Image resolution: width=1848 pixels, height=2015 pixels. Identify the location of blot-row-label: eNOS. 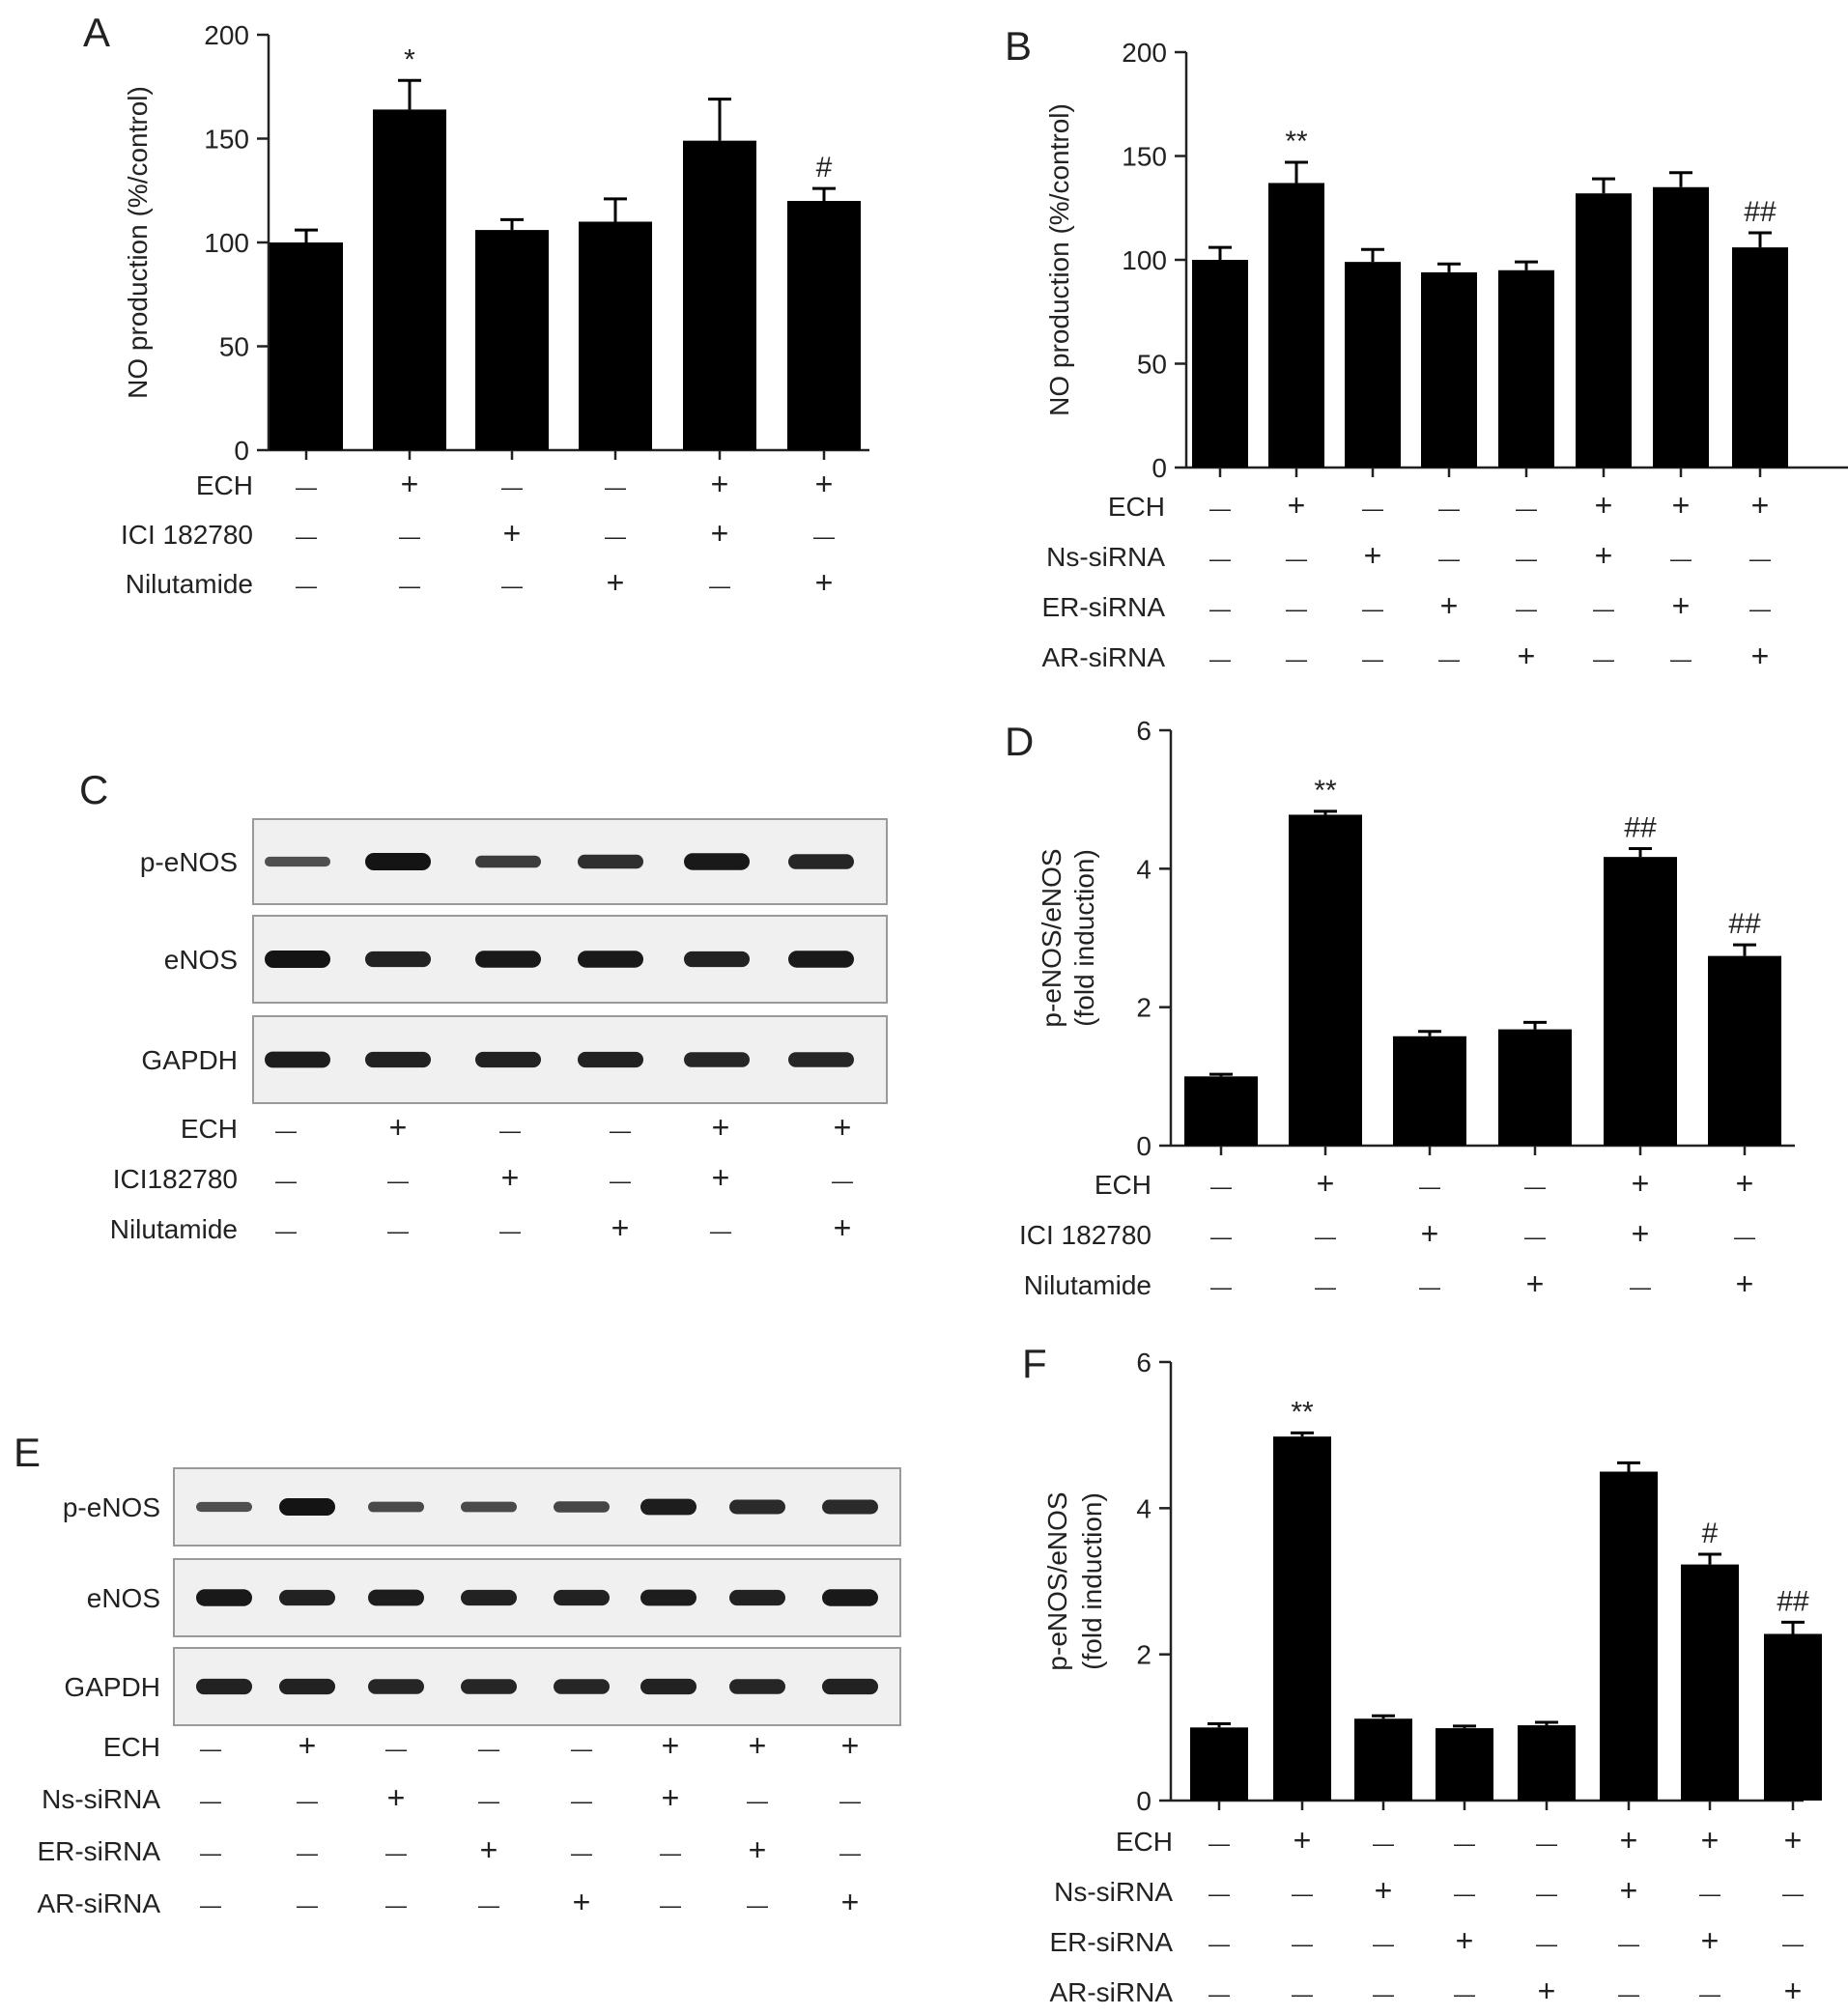
(123, 1598).